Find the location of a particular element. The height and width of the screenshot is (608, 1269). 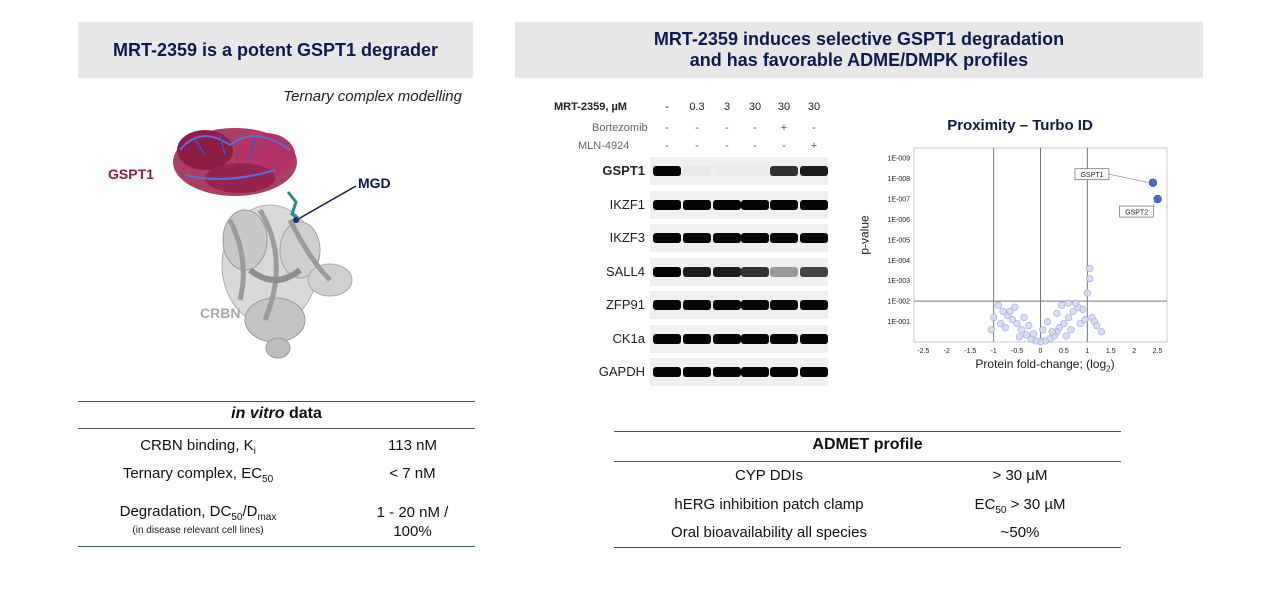

mgd-molecule is located at coordinates (321, 204).